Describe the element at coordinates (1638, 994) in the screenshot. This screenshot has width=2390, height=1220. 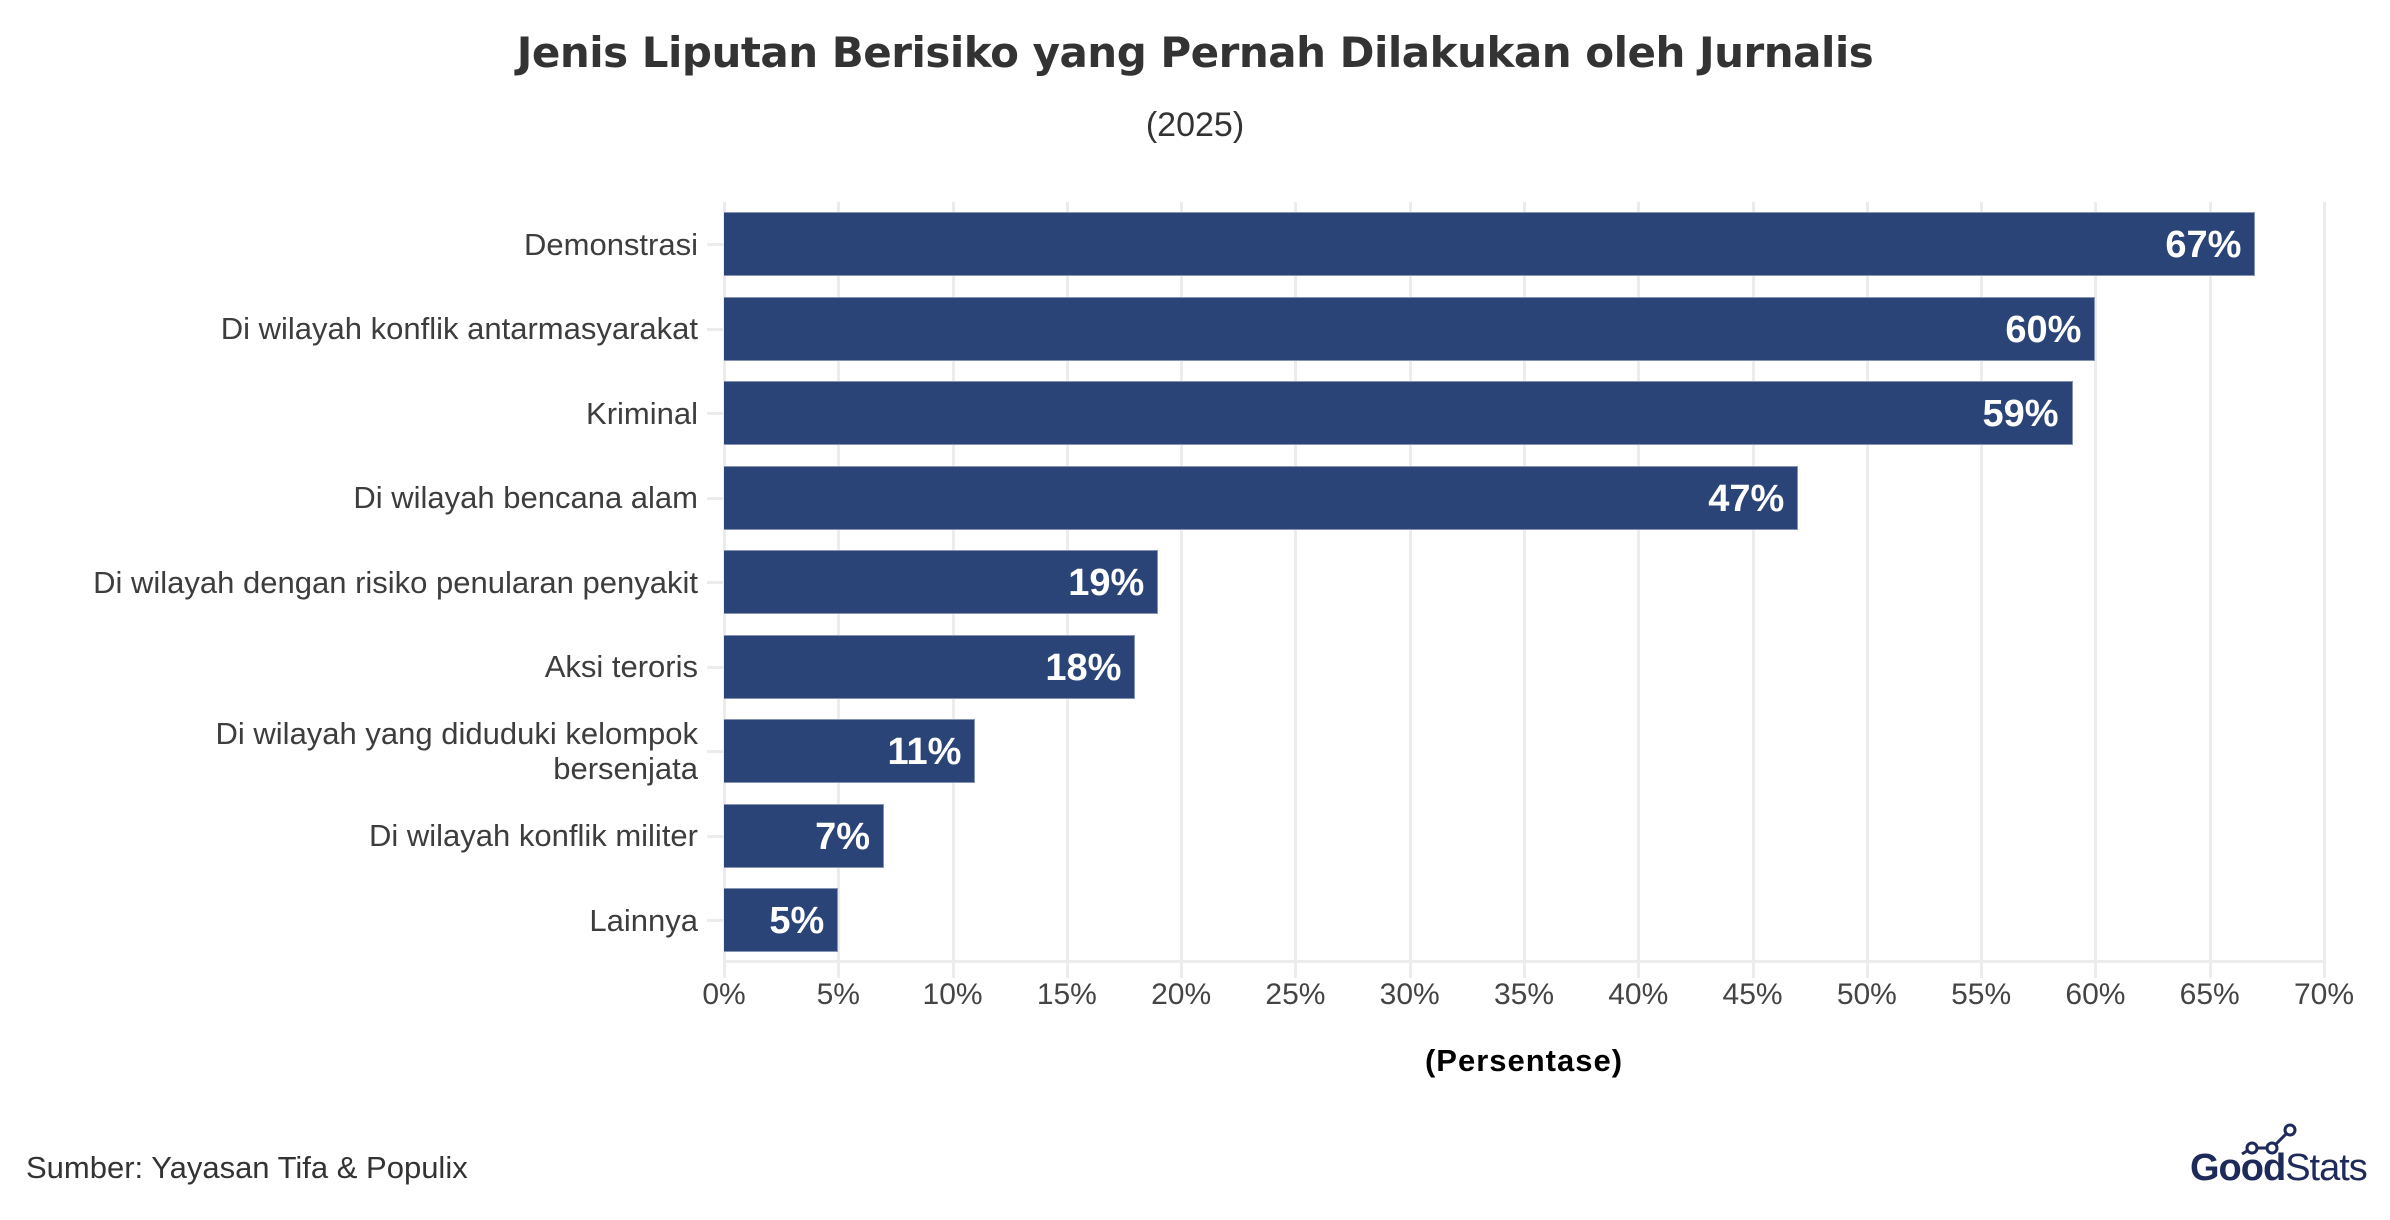
I see `x-tick-label: 40%` at that location.